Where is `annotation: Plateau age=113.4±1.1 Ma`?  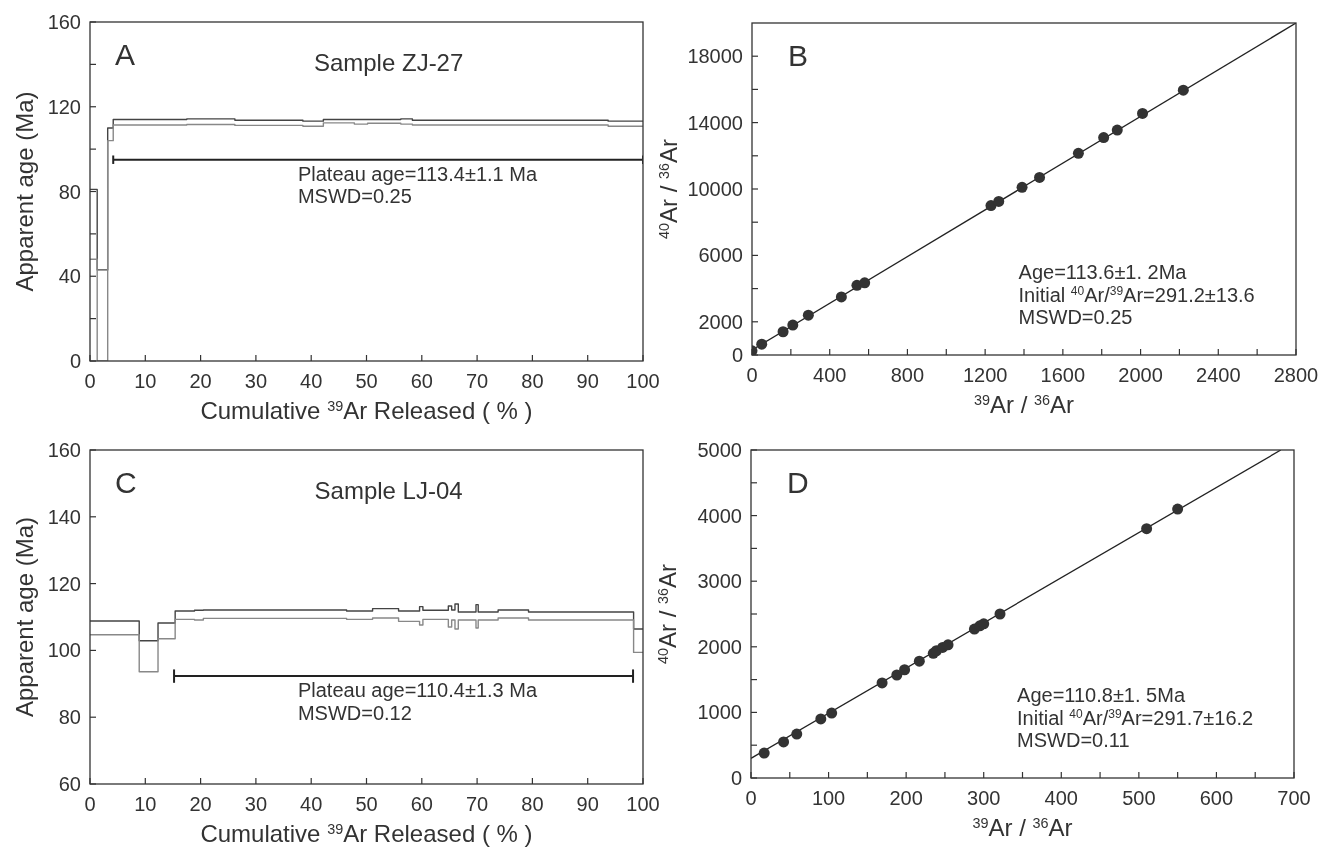
annotation: Plateau age=113.4±1.1 Ma is located at coordinates (417, 173).